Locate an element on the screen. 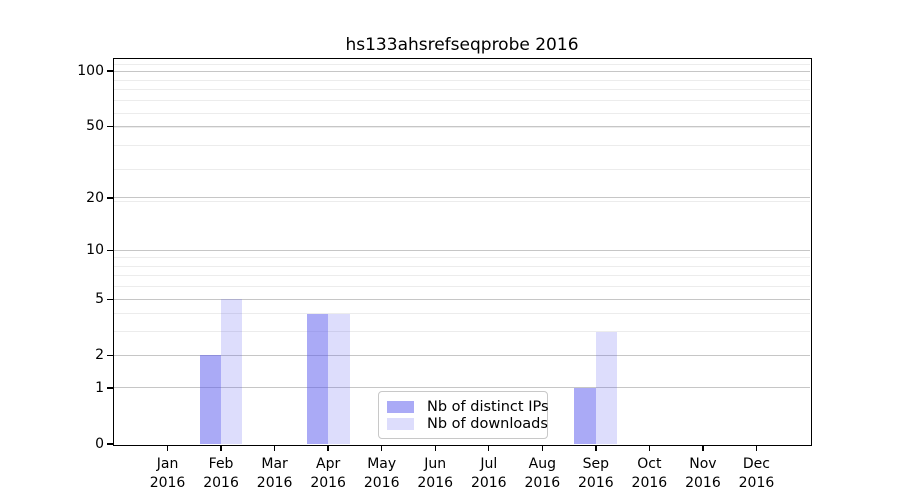  legend: Nb of distinct IPs Nb of downloads is located at coordinates (463, 415).